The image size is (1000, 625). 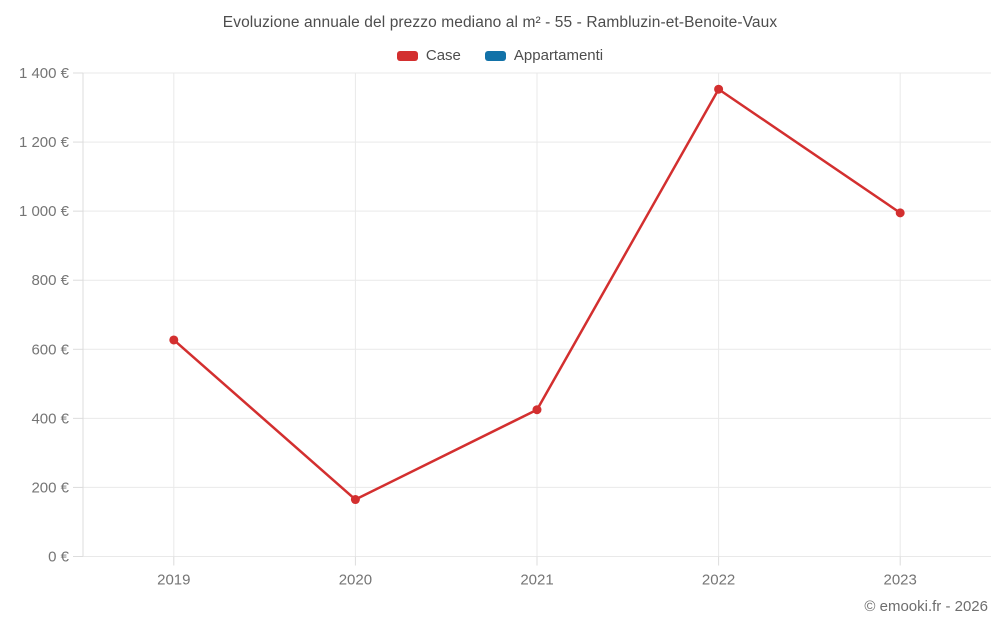 I want to click on x-tick-label: 2020, so click(x=355, y=580).